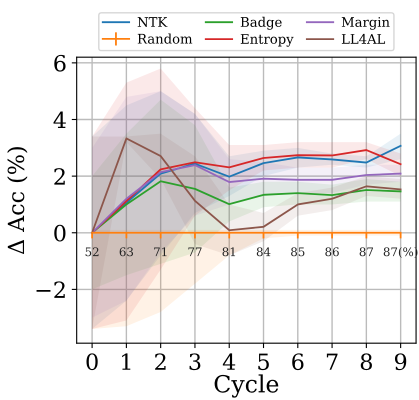  I want to click on y-axis-title: Δ Acc (%), so click(17, 200).